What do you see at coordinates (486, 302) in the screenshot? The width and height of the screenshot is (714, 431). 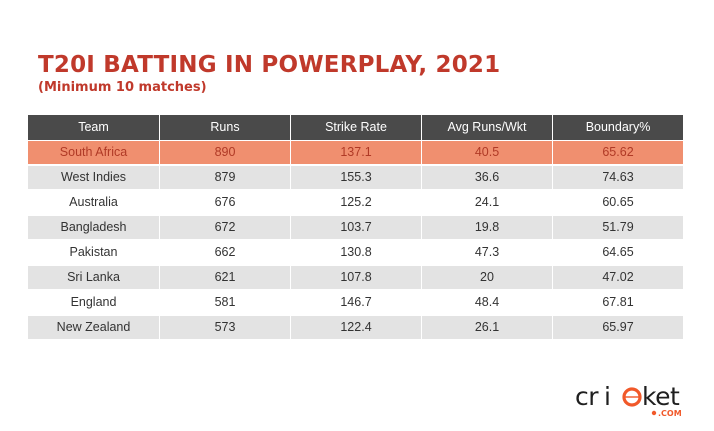 I see `cell-avg-runs-wkt: 48.4` at bounding box center [486, 302].